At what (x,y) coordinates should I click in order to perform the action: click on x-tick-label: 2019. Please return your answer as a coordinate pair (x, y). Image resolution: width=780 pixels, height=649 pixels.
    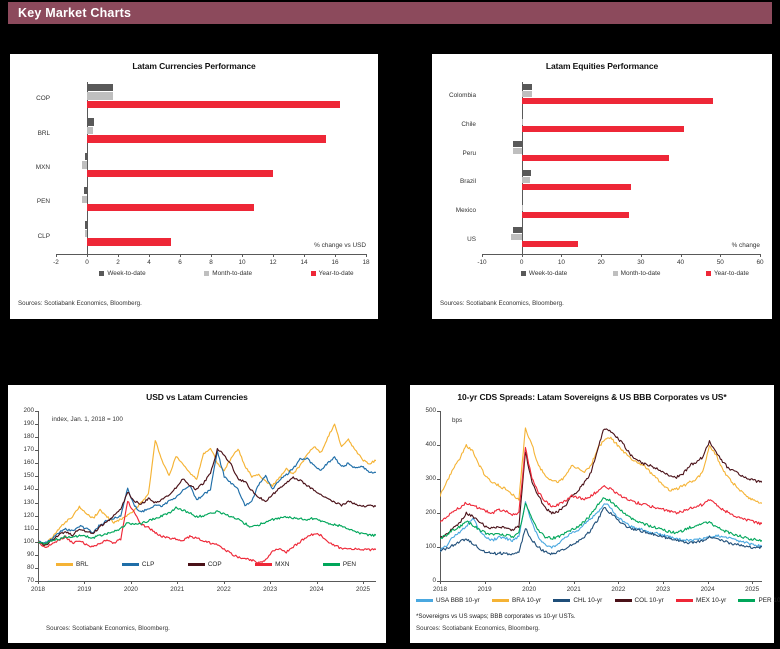
    Looking at the image, I should click on (484, 589).